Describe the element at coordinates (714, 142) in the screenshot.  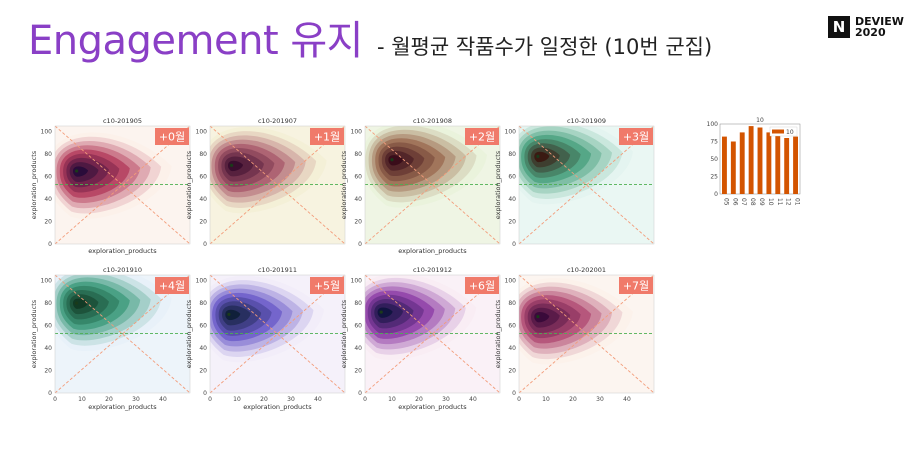
I see `mini-y-tick-label: 75` at that location.